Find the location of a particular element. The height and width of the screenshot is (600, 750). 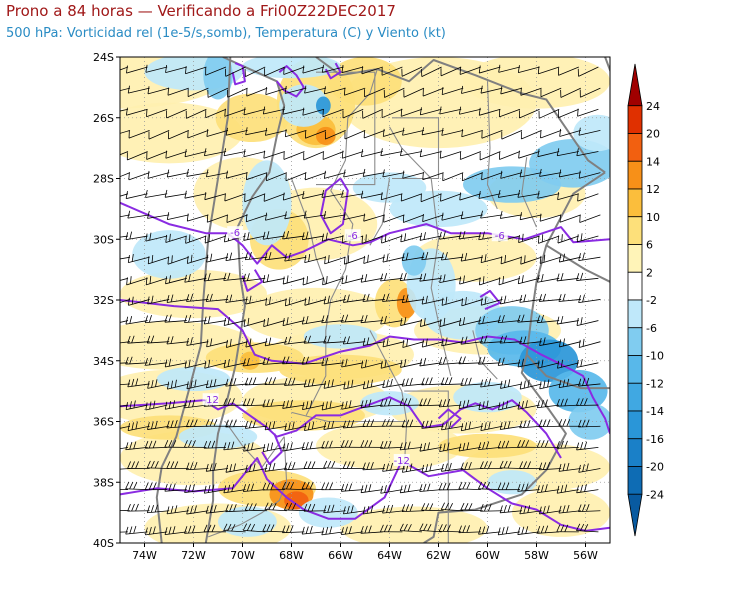

lat-label: 26S is located at coordinates (103, 118).